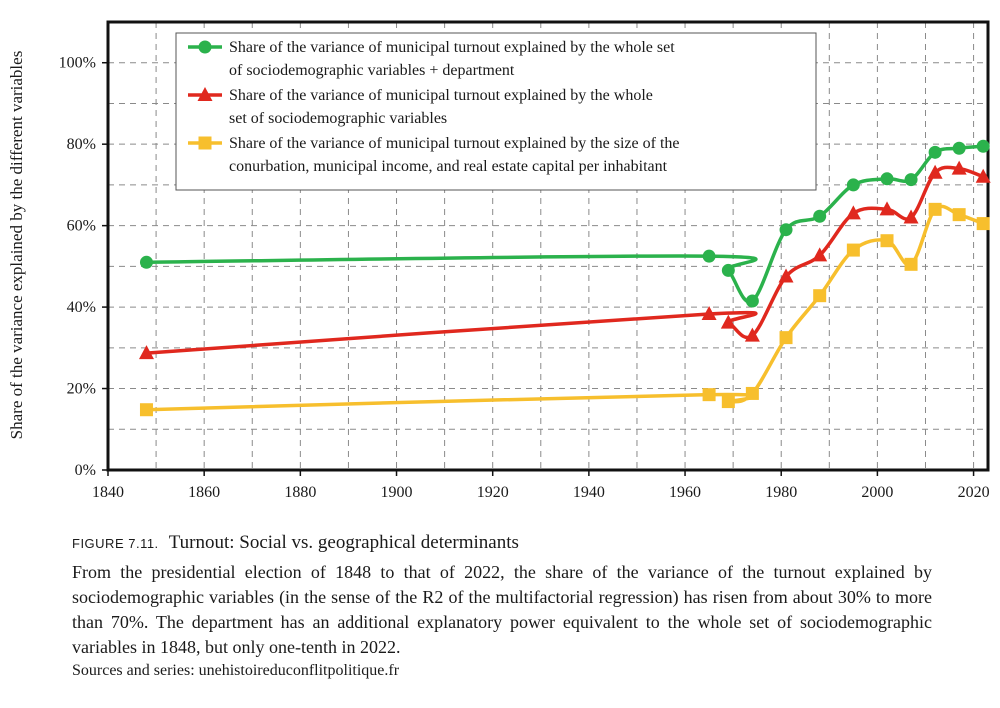  Describe the element at coordinates (300, 492) in the screenshot. I see `x-tick-label: 1880` at that location.